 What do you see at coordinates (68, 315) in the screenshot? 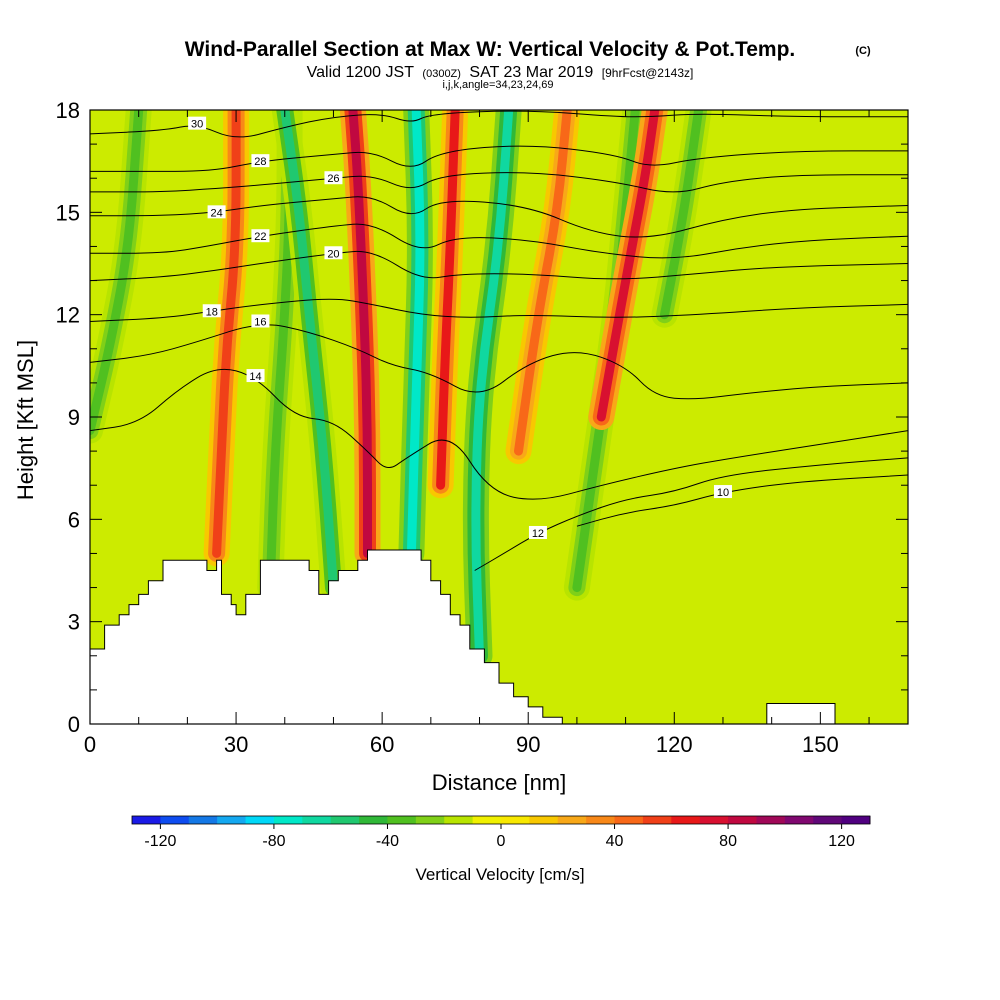
I see `y-tick-label: 12` at bounding box center [68, 315].